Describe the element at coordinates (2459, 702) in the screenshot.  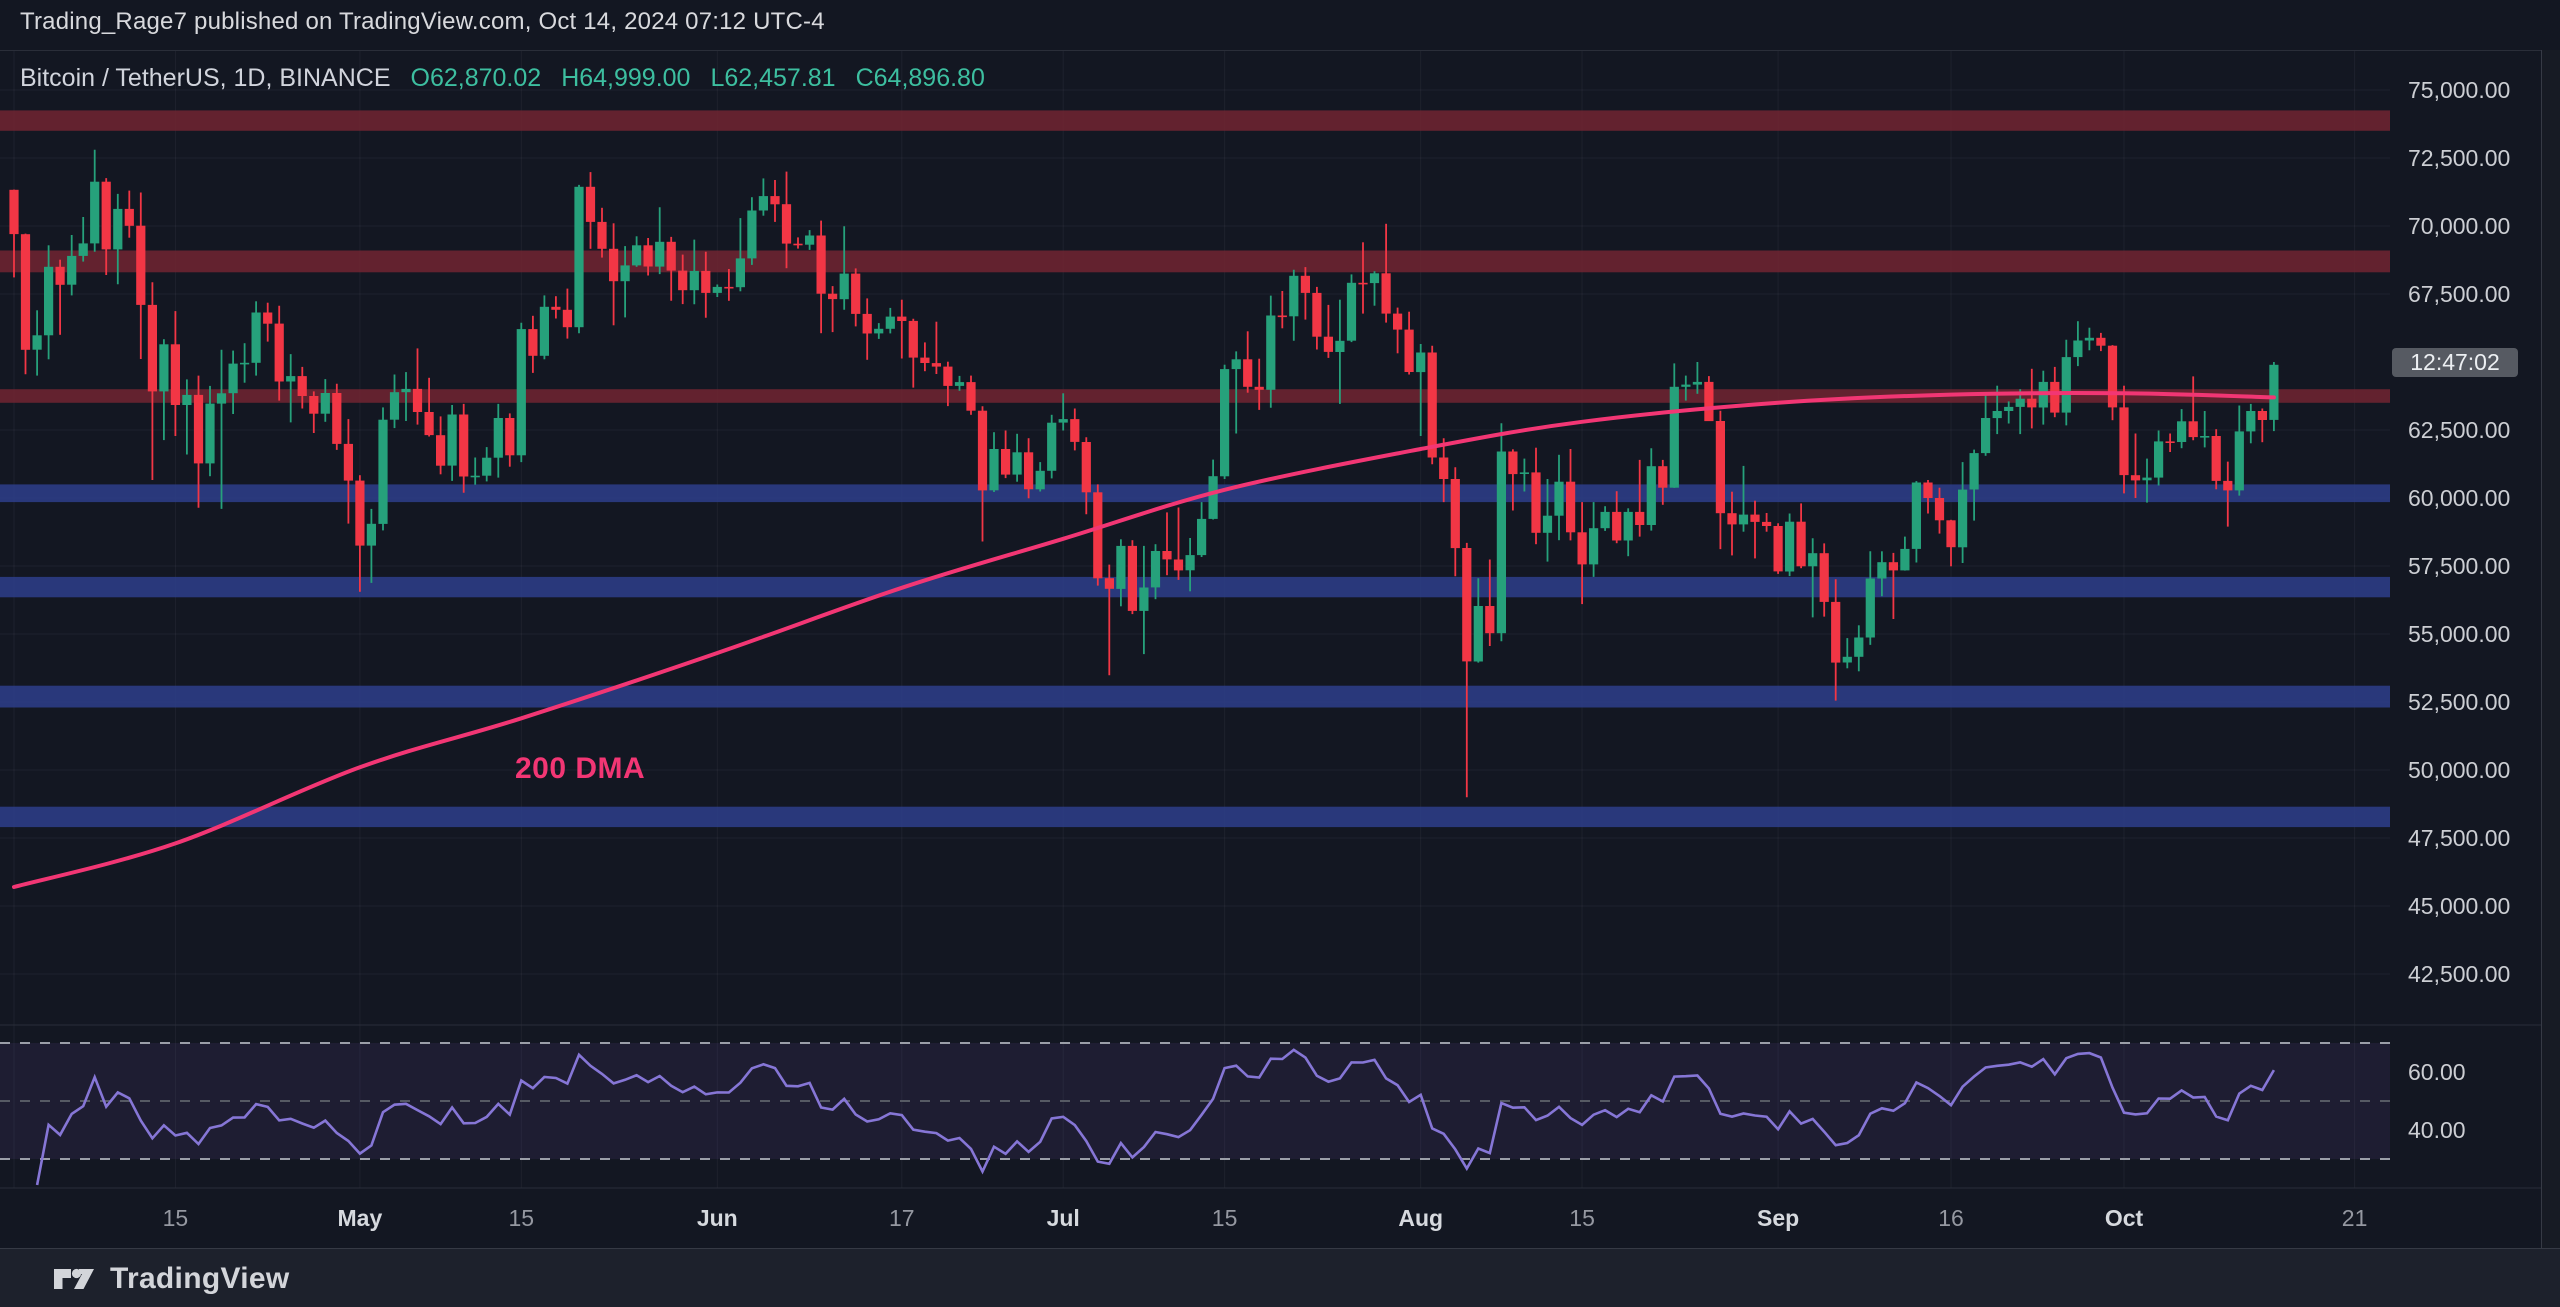
I see `price-tick-label: 52,500.00` at that location.